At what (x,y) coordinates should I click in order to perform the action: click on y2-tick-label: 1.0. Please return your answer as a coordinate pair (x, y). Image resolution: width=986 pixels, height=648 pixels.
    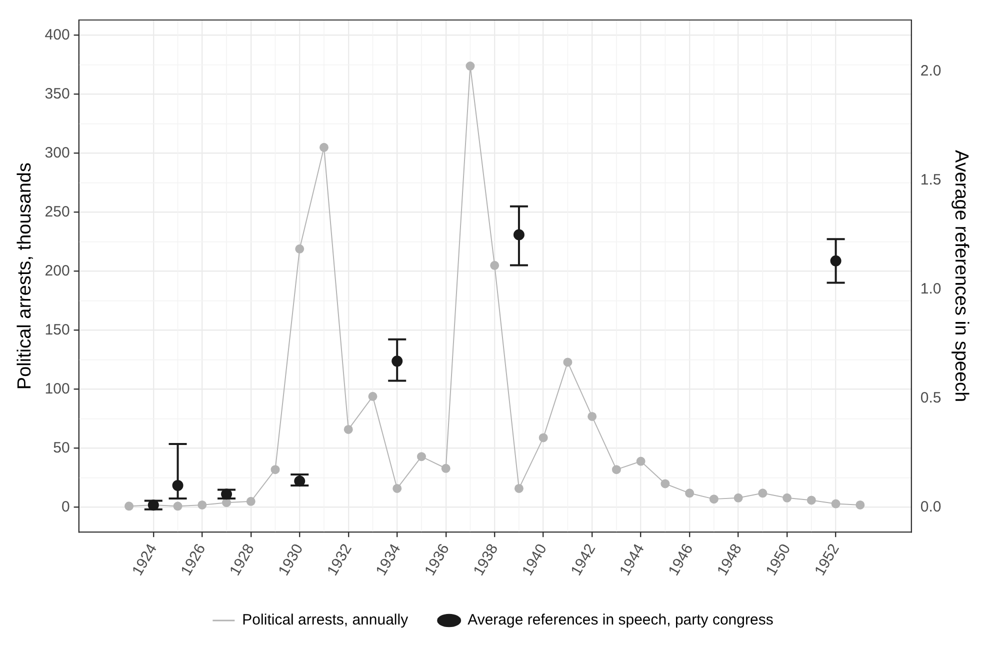
    Looking at the image, I should click on (931, 289).